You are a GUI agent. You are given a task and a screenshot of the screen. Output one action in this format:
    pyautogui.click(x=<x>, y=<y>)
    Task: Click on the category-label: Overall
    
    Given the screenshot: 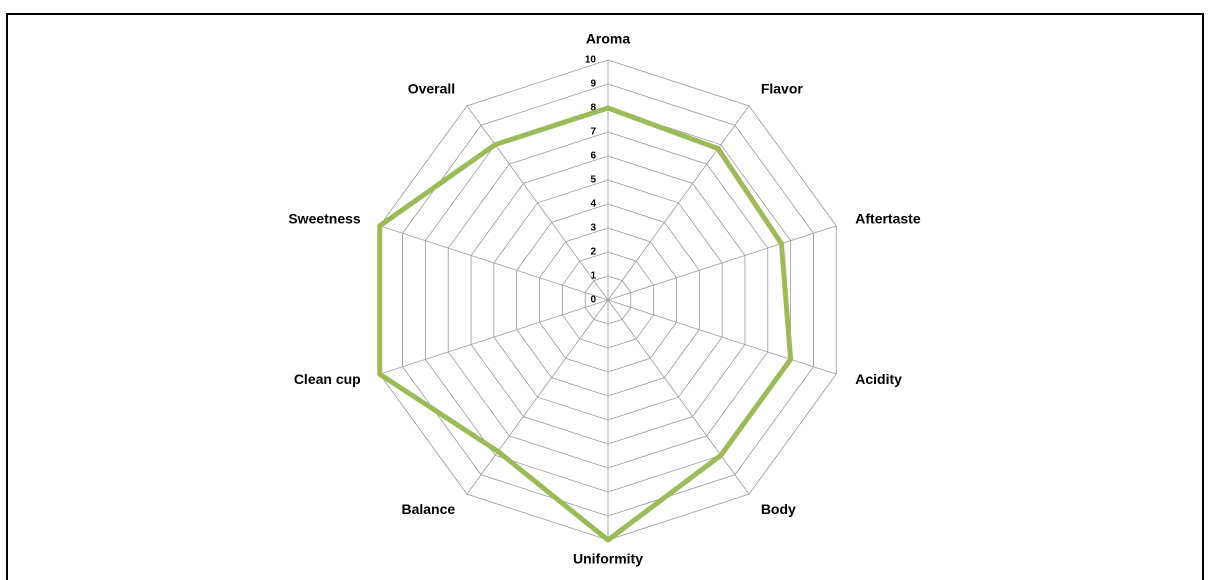 What is the action you would take?
    pyautogui.click(x=431, y=88)
    